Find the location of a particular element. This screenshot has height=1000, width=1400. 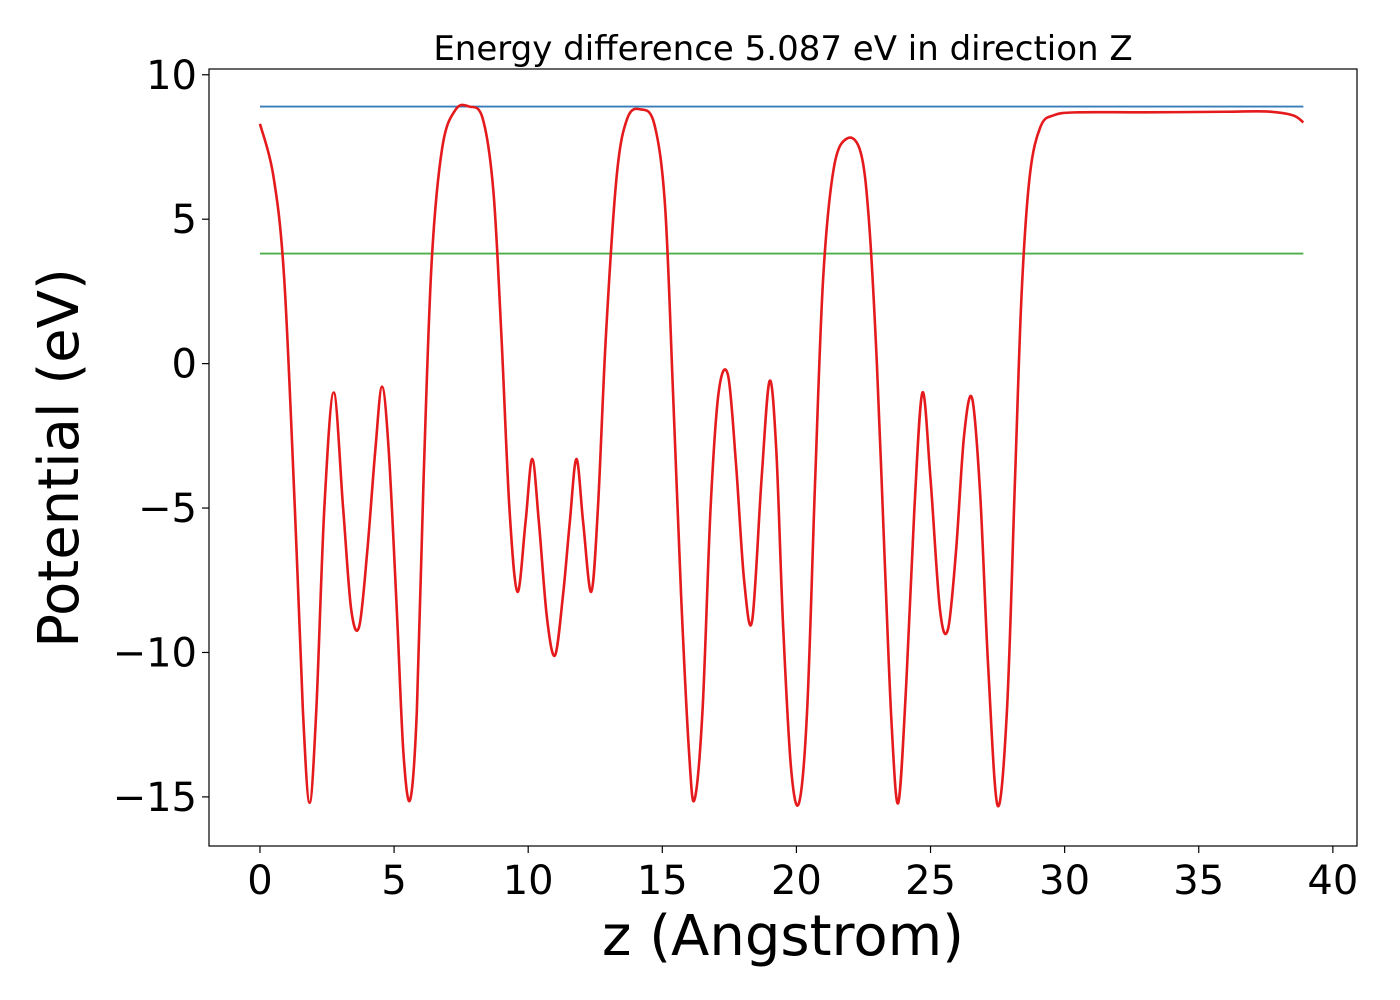

x-tick-label: 15 is located at coordinates (662, 881).